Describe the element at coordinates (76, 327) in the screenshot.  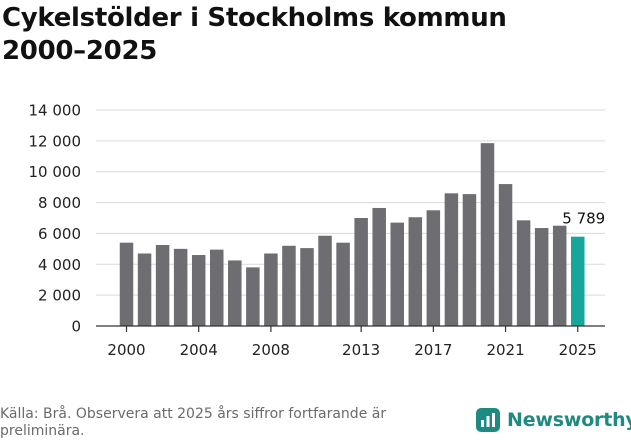
I see `y-tick-label: 0` at that location.